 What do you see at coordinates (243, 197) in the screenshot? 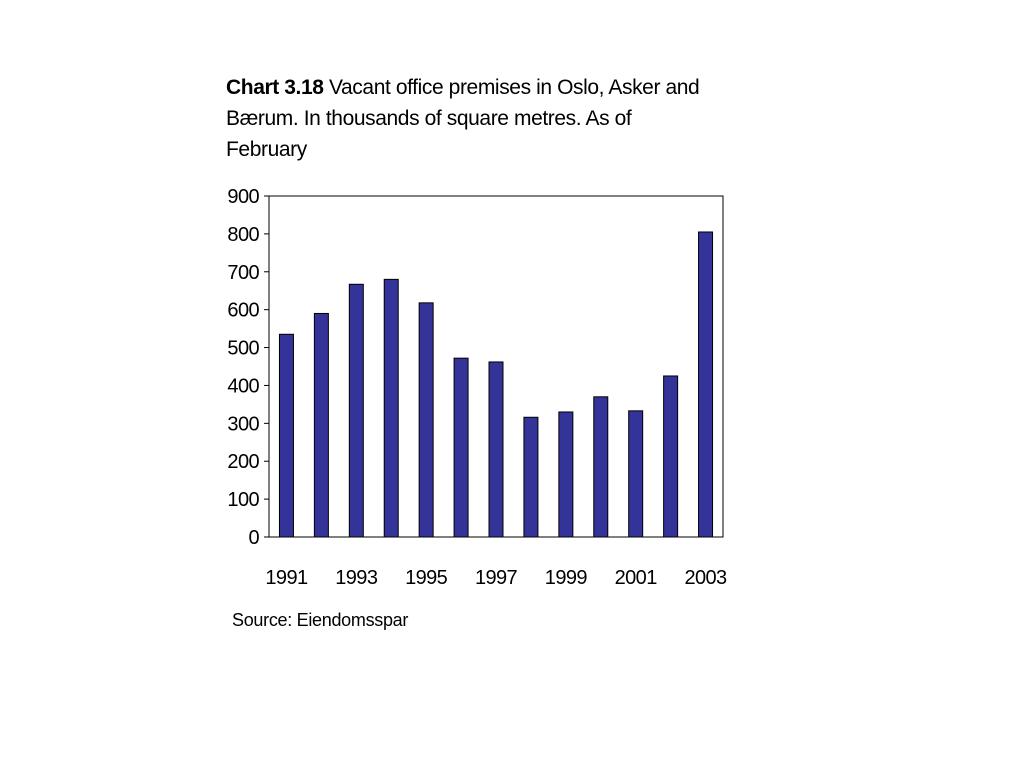
I see `y-tick-label: 900` at bounding box center [243, 197].